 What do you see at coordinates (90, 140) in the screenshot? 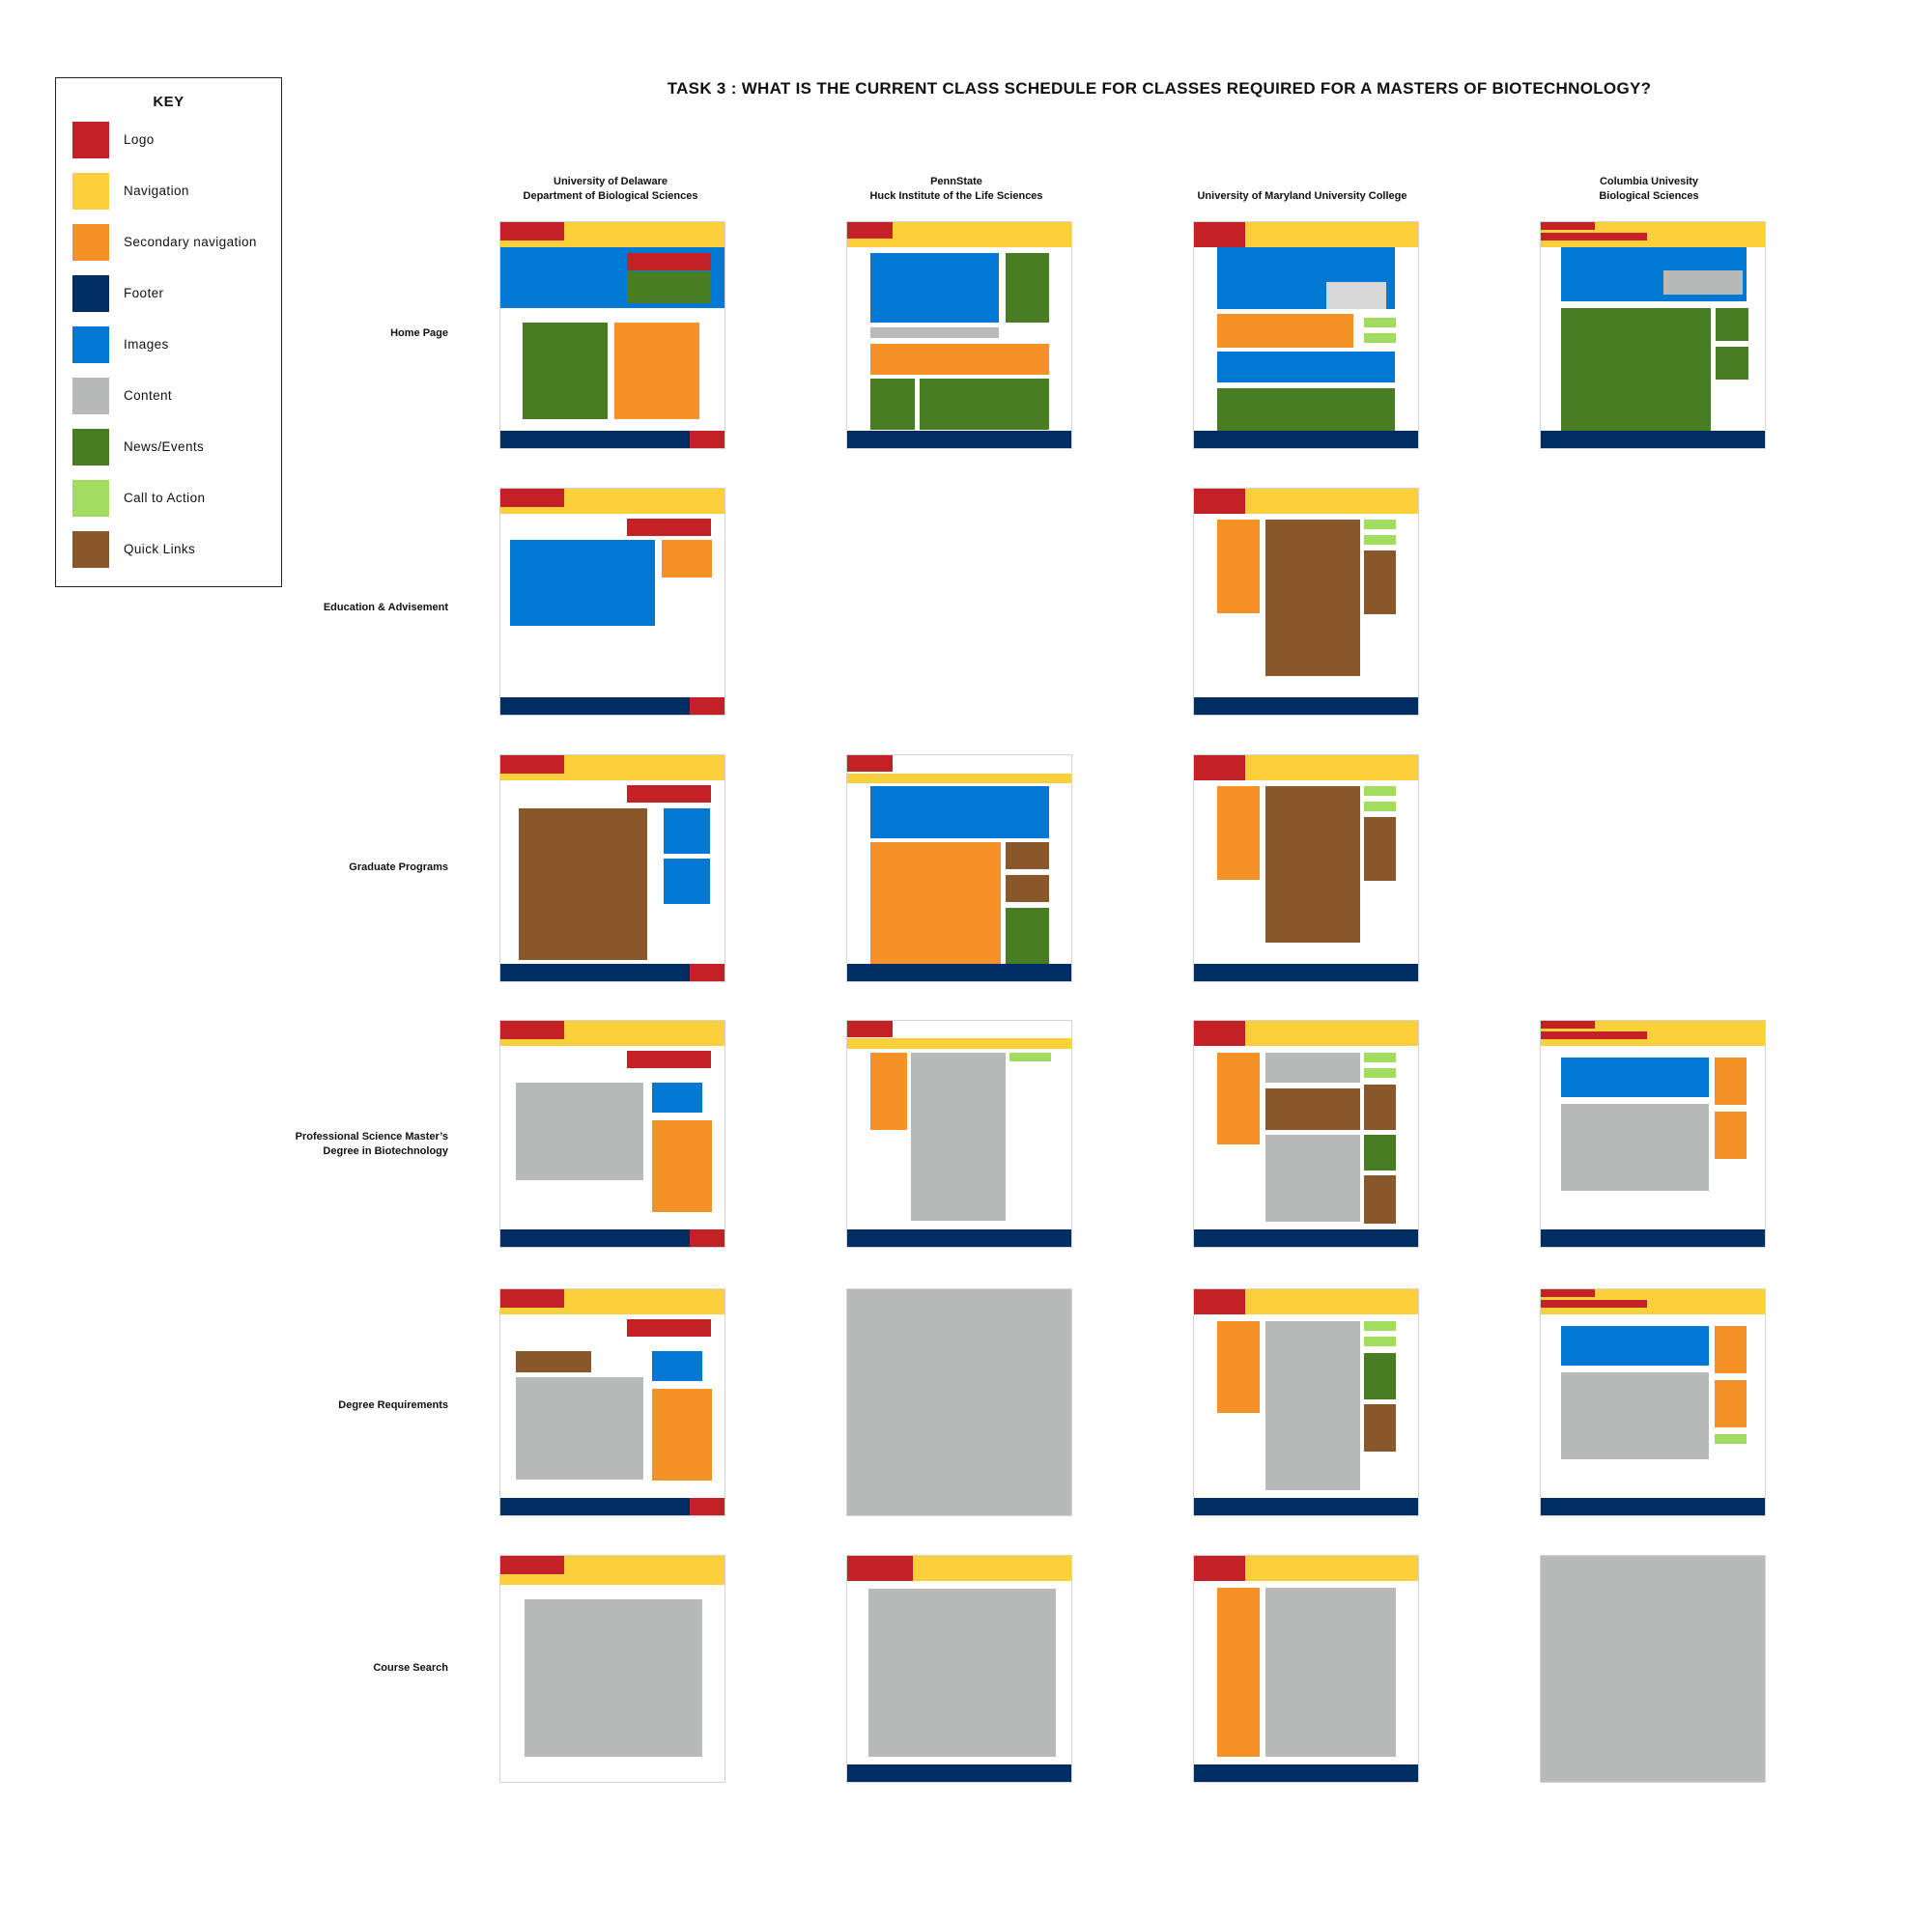
I see `logo-swatch` at bounding box center [90, 140].